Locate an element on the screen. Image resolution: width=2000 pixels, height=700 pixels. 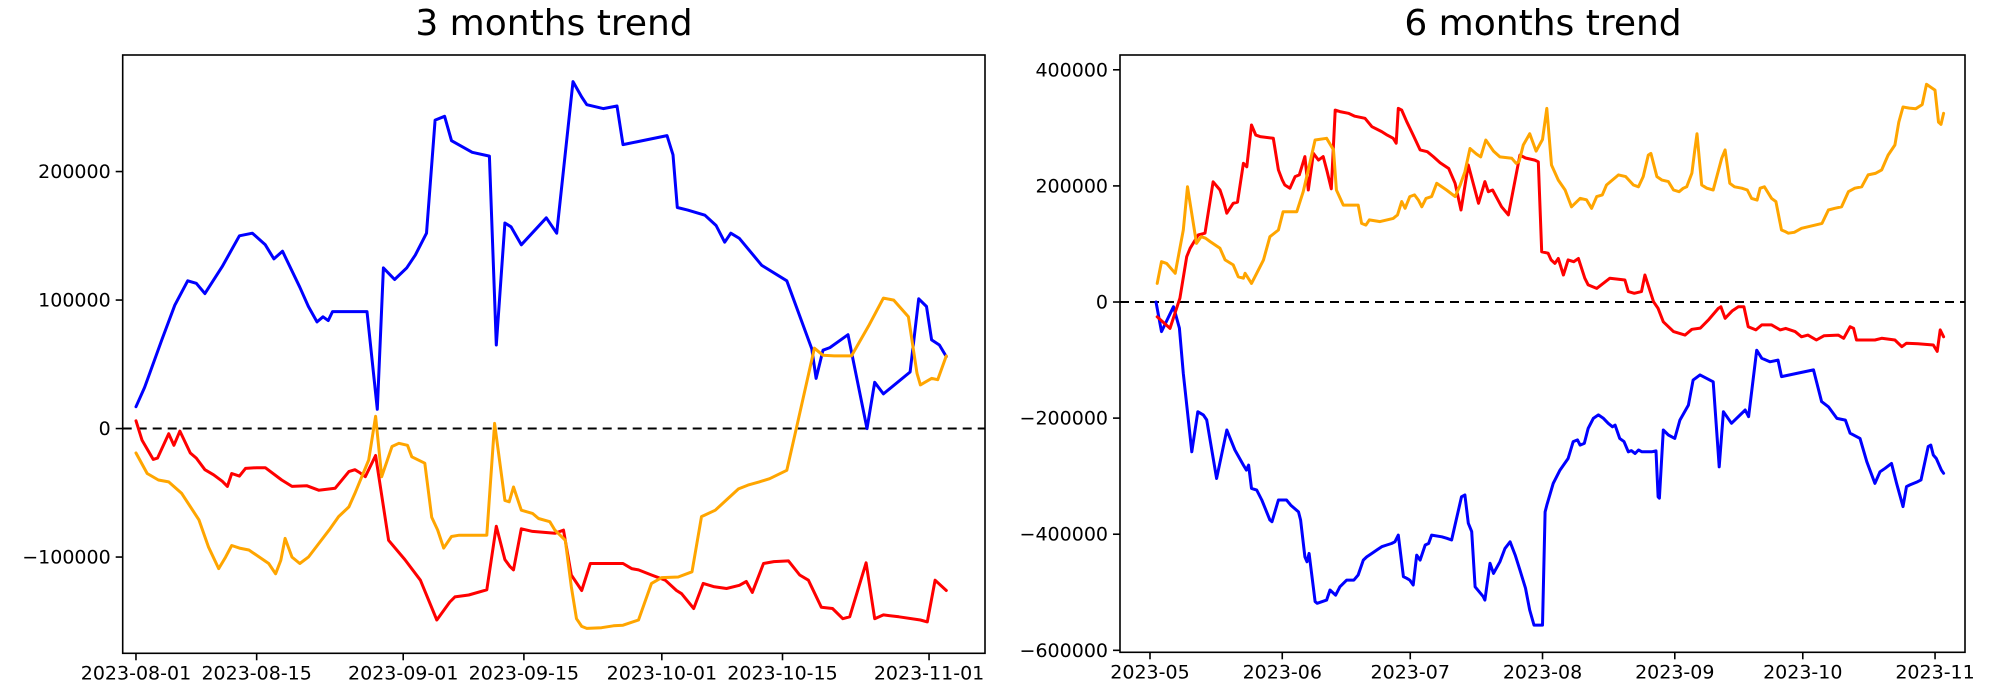
x-tick-label: 2023-05 is located at coordinates (1149, 672).